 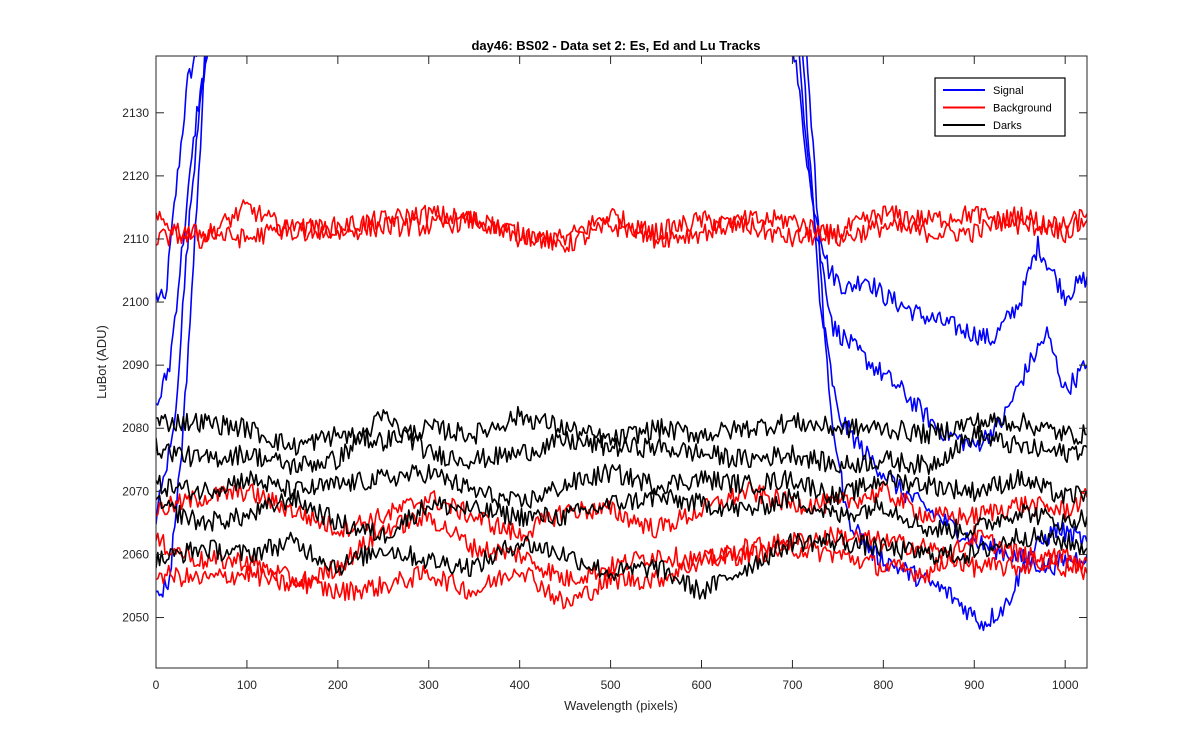 What do you see at coordinates (135, 554) in the screenshot?
I see `y-tick-label: 2060` at bounding box center [135, 554].